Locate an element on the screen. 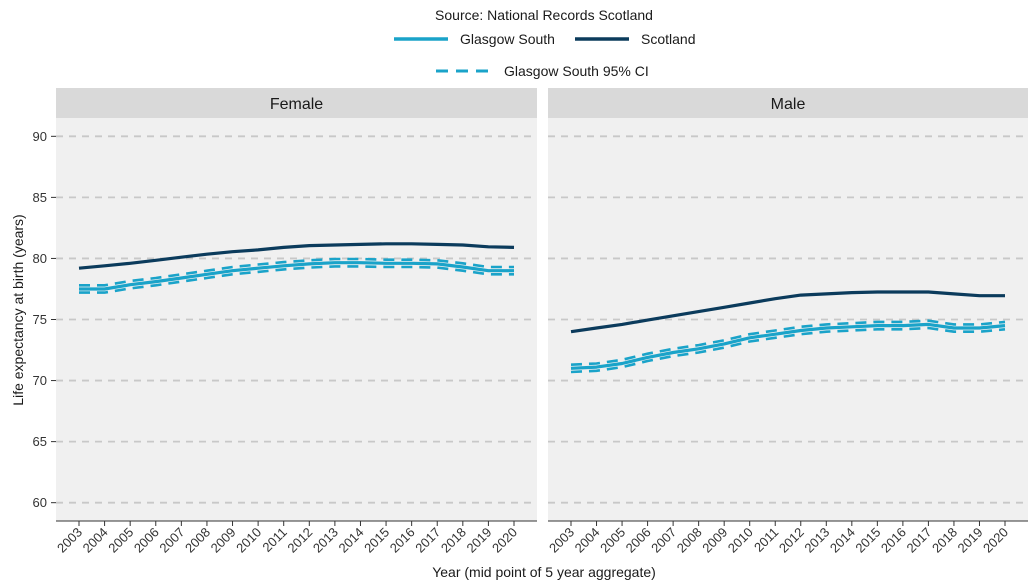 This screenshot has height=582, width=1028. legend-scotland-label: Scotland is located at coordinates (668, 39).